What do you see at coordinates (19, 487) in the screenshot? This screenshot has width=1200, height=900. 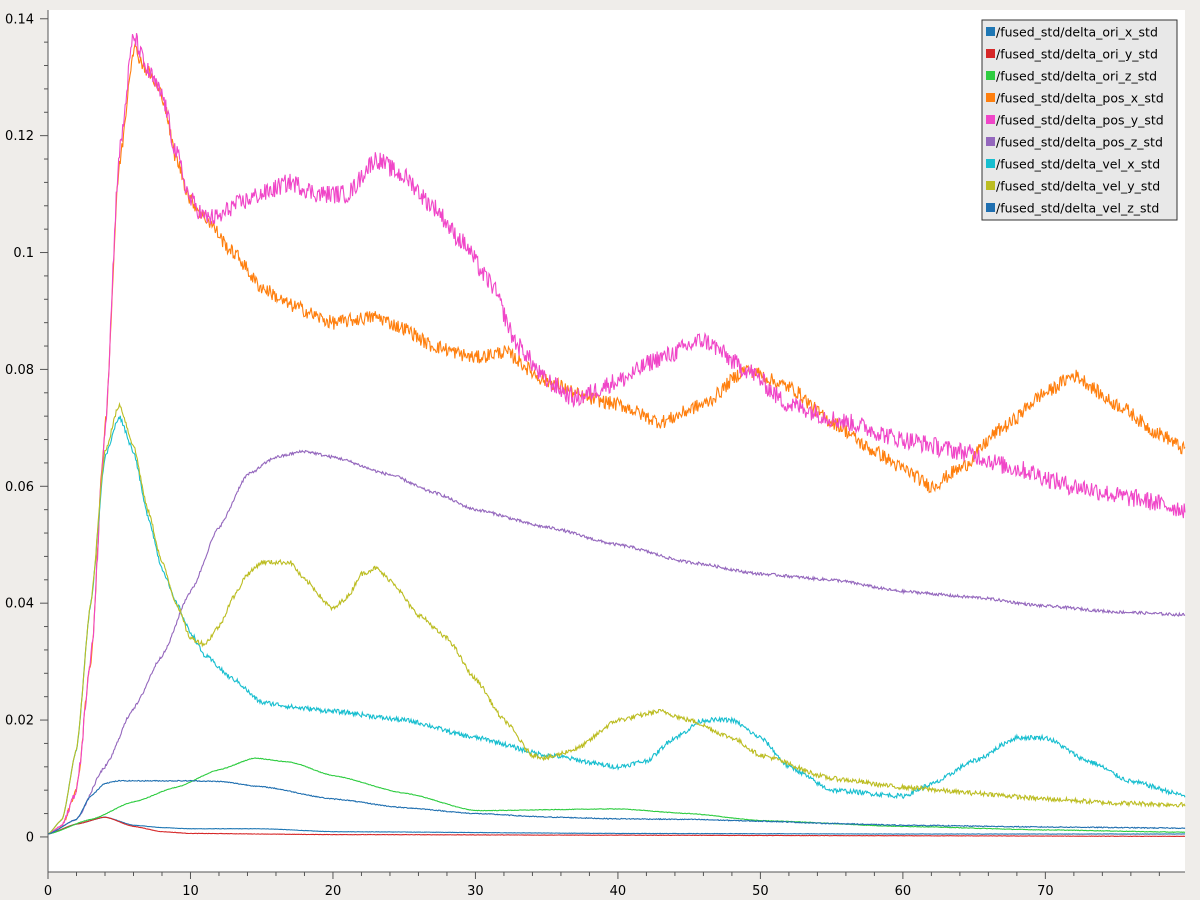 I see `y-tick-label: 0.06` at bounding box center [19, 487].